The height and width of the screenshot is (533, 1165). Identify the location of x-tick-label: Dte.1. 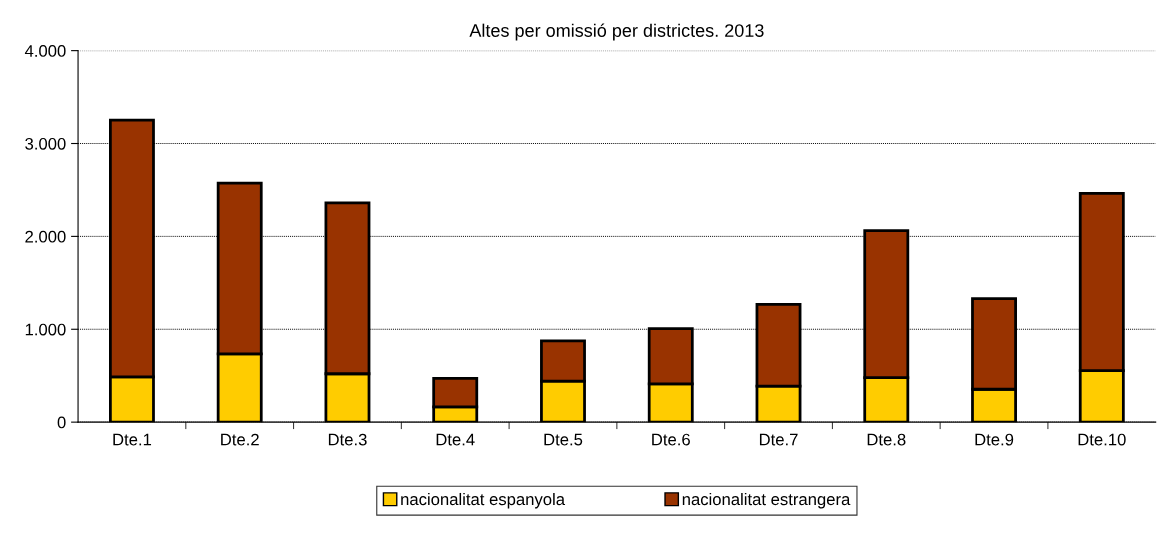
(132, 439).